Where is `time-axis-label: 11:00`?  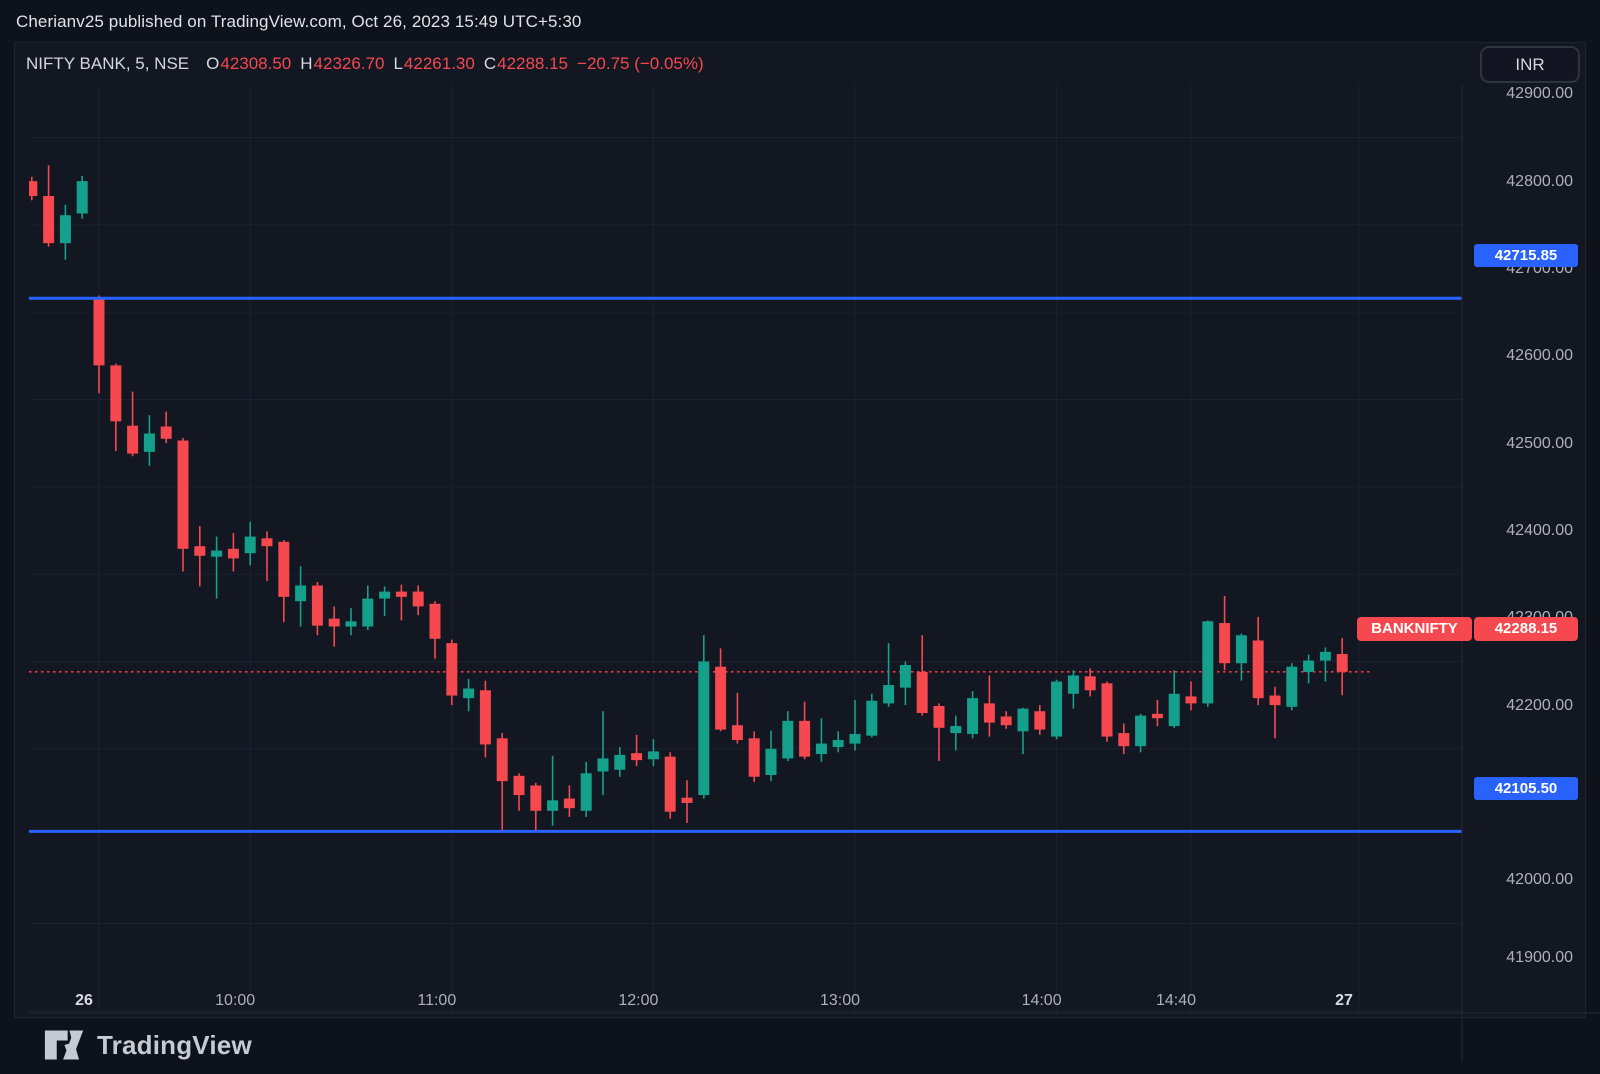
time-axis-label: 11:00 is located at coordinates (437, 1000).